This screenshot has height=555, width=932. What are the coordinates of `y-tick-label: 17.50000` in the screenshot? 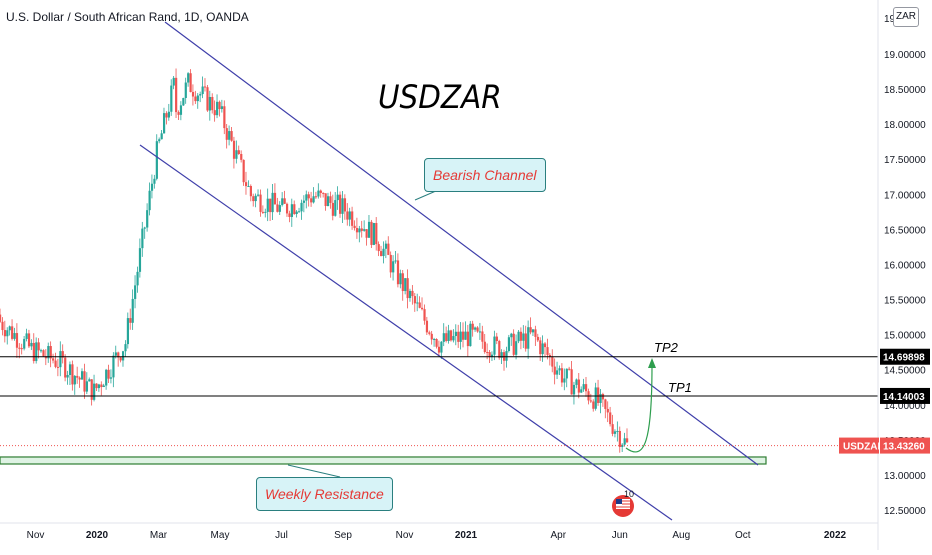 It's located at (905, 160).